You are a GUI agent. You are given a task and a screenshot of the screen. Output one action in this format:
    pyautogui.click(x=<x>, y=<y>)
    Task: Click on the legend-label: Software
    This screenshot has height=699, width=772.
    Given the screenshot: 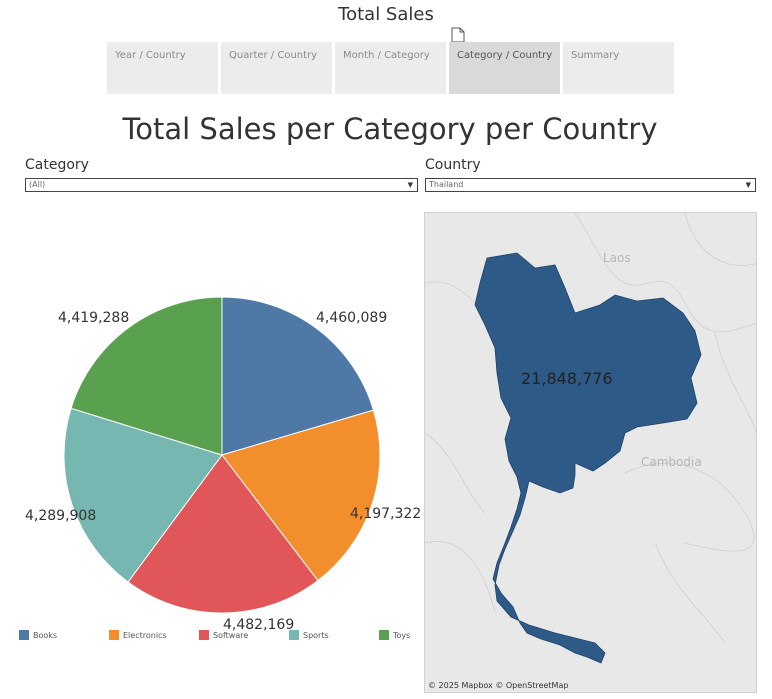 What is the action you would take?
    pyautogui.click(x=231, y=635)
    